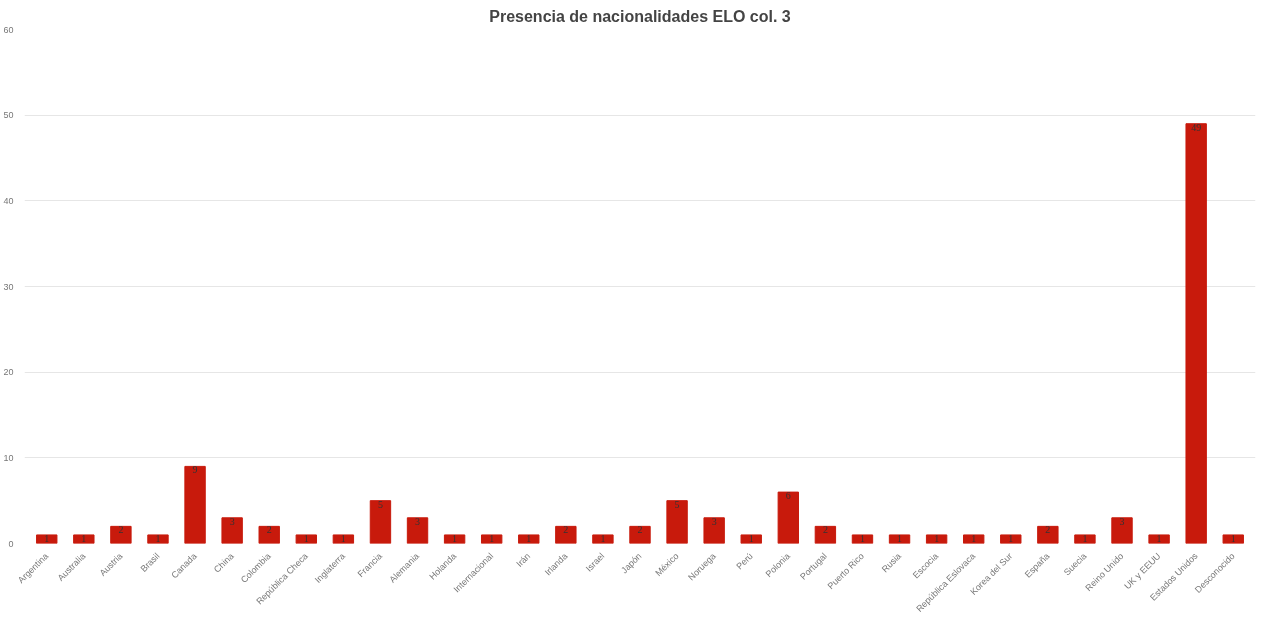  Describe the element at coordinates (11, 543) in the screenshot. I see `y-tick-label: 0` at that location.